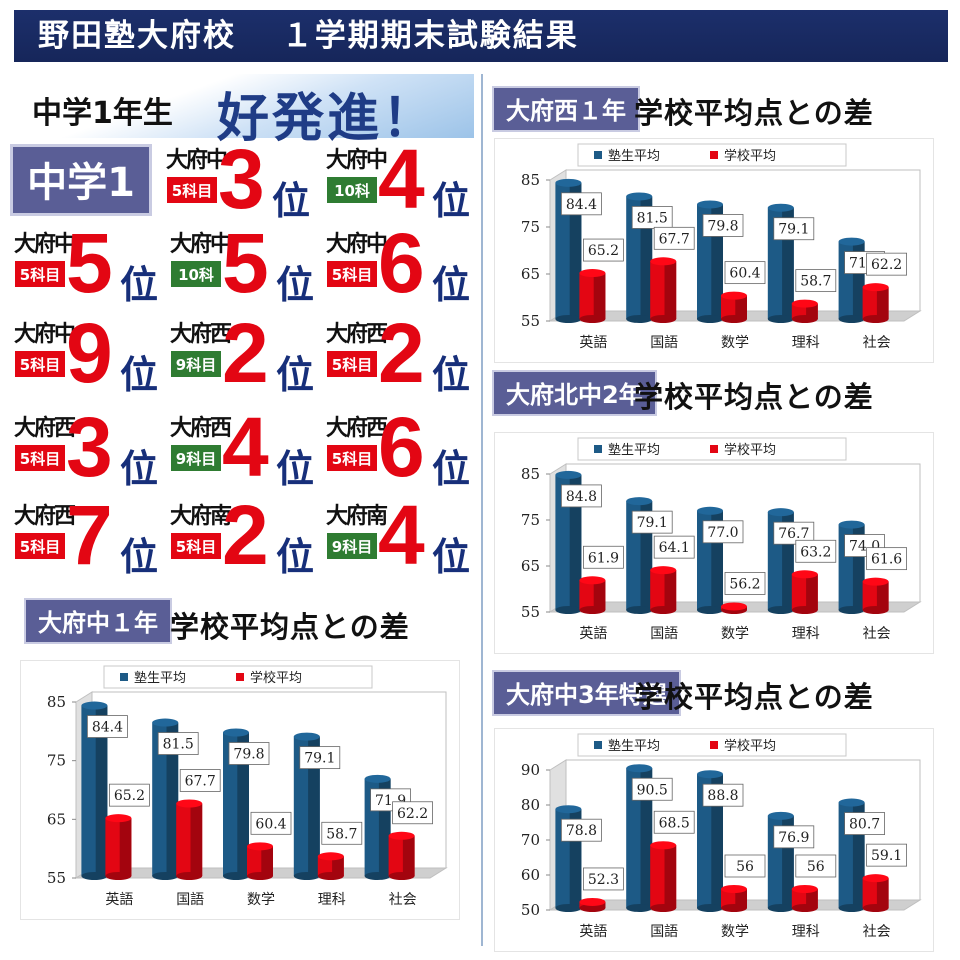 This screenshot has height=960, width=960. Describe the element at coordinates (712, 745) in the screenshot. I see `chart-legend: 塾生平均 学校平均` at that location.